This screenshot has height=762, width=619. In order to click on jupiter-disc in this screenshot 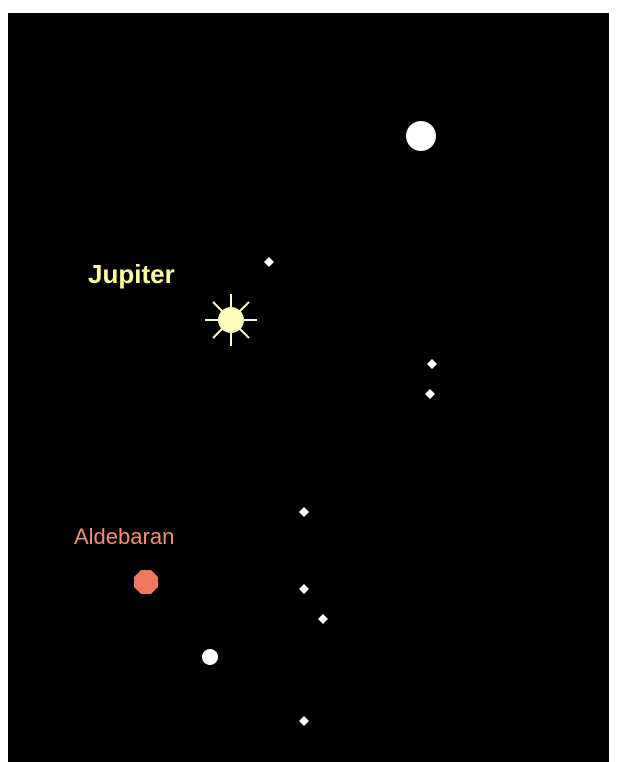, I will do `click(231, 320)`.